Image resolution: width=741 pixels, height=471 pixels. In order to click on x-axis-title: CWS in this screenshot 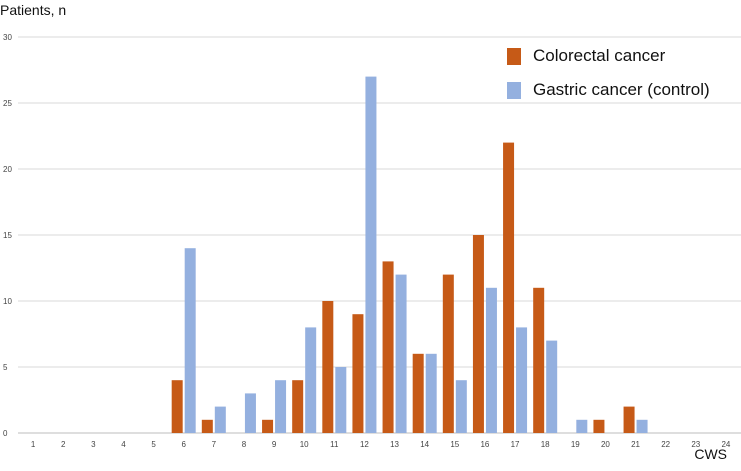, I will do `click(710, 454)`.